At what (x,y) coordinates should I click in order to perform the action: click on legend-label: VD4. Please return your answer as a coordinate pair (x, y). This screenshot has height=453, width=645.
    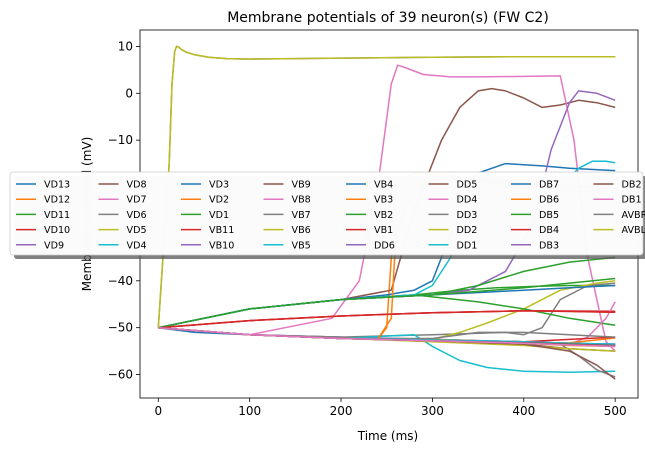
    Looking at the image, I should click on (137, 245).